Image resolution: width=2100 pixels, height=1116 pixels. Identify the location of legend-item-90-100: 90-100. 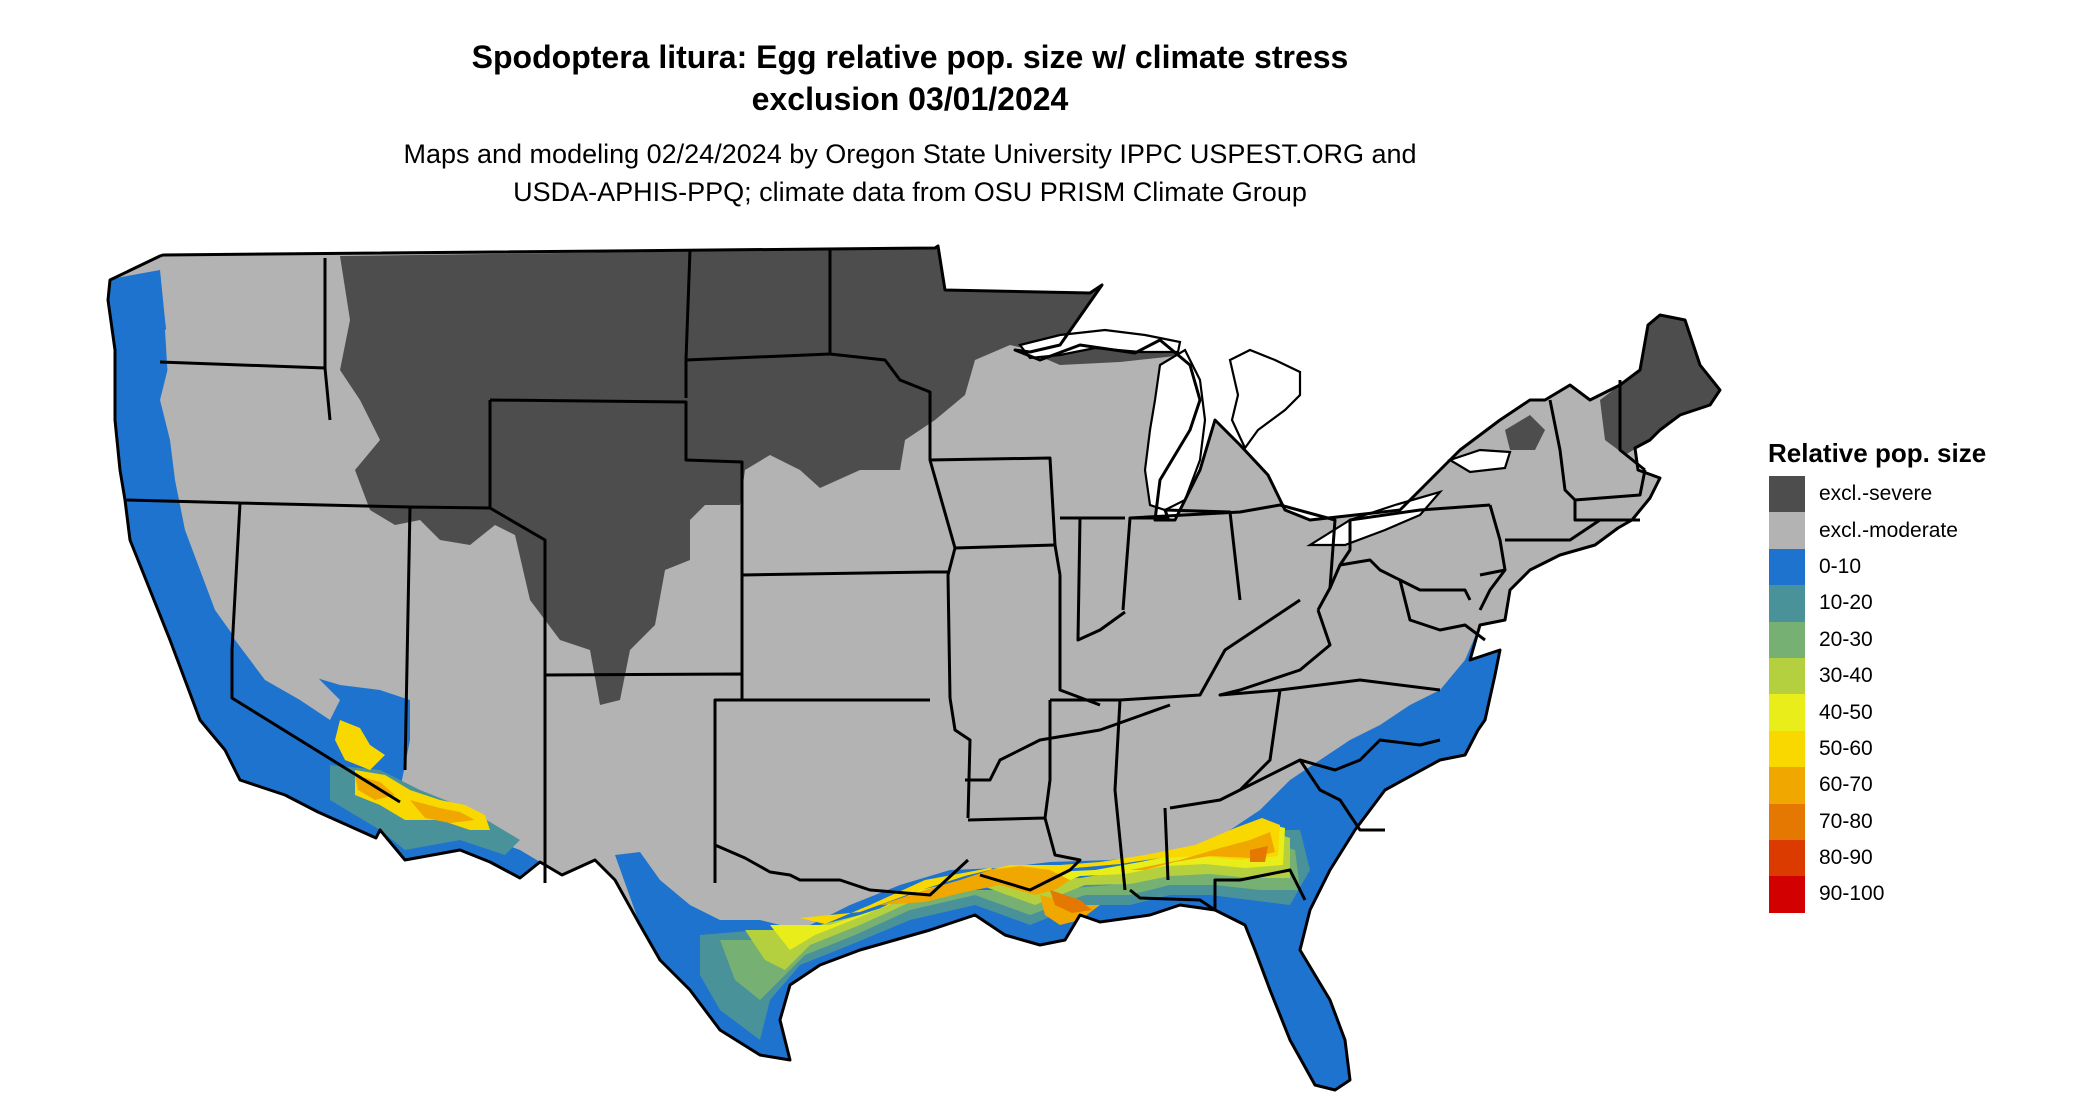
(1919, 894).